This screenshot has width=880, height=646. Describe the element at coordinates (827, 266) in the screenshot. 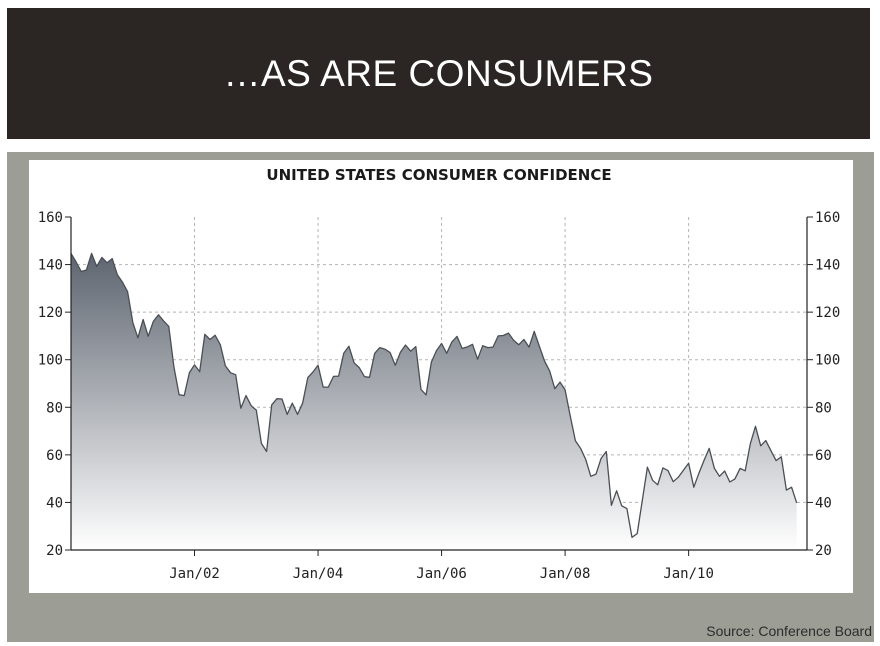

I see `y-tick-label-right: 140` at that location.